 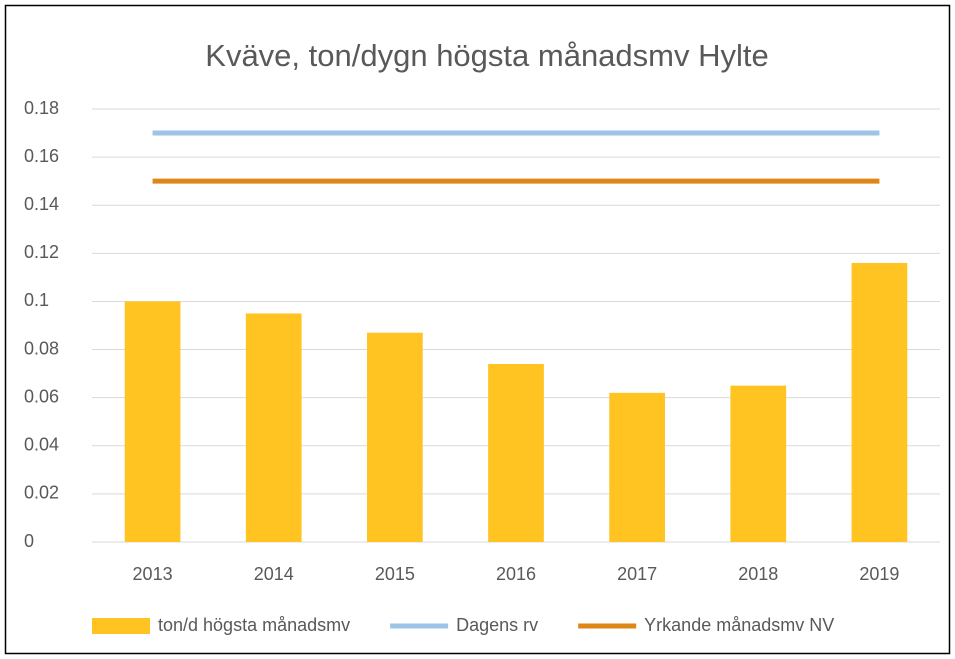 What do you see at coordinates (516, 574) in the screenshot?
I see `x-tick-label: 2016` at bounding box center [516, 574].